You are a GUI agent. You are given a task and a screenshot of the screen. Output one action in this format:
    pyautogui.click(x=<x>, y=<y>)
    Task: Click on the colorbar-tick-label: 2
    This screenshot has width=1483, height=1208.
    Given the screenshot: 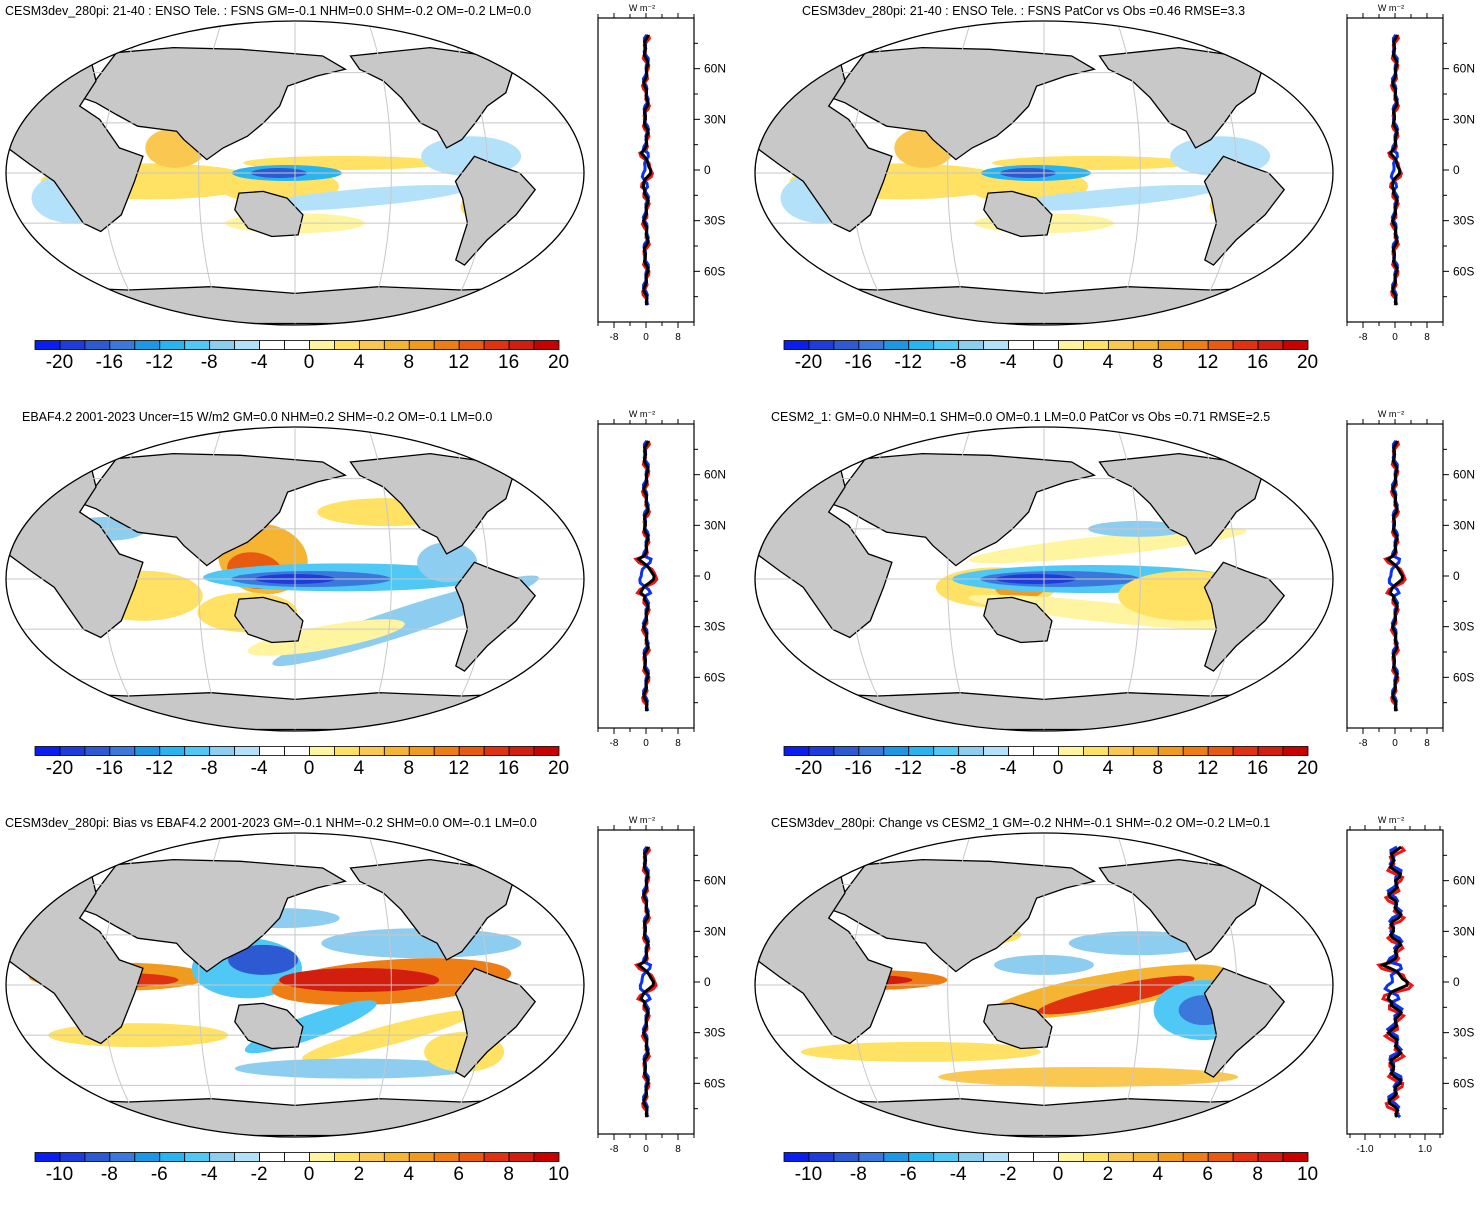 What is the action you would take?
    pyautogui.click(x=359, y=1174)
    